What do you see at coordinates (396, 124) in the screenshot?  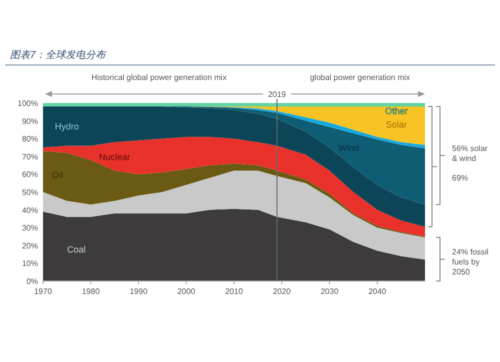 I see `series-label: Solar` at bounding box center [396, 124].